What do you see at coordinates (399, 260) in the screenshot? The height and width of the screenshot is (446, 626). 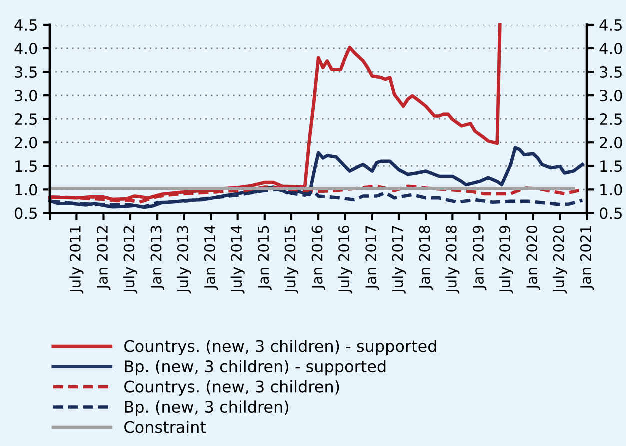 I see `x-tick-label: July 2017` at bounding box center [399, 260].